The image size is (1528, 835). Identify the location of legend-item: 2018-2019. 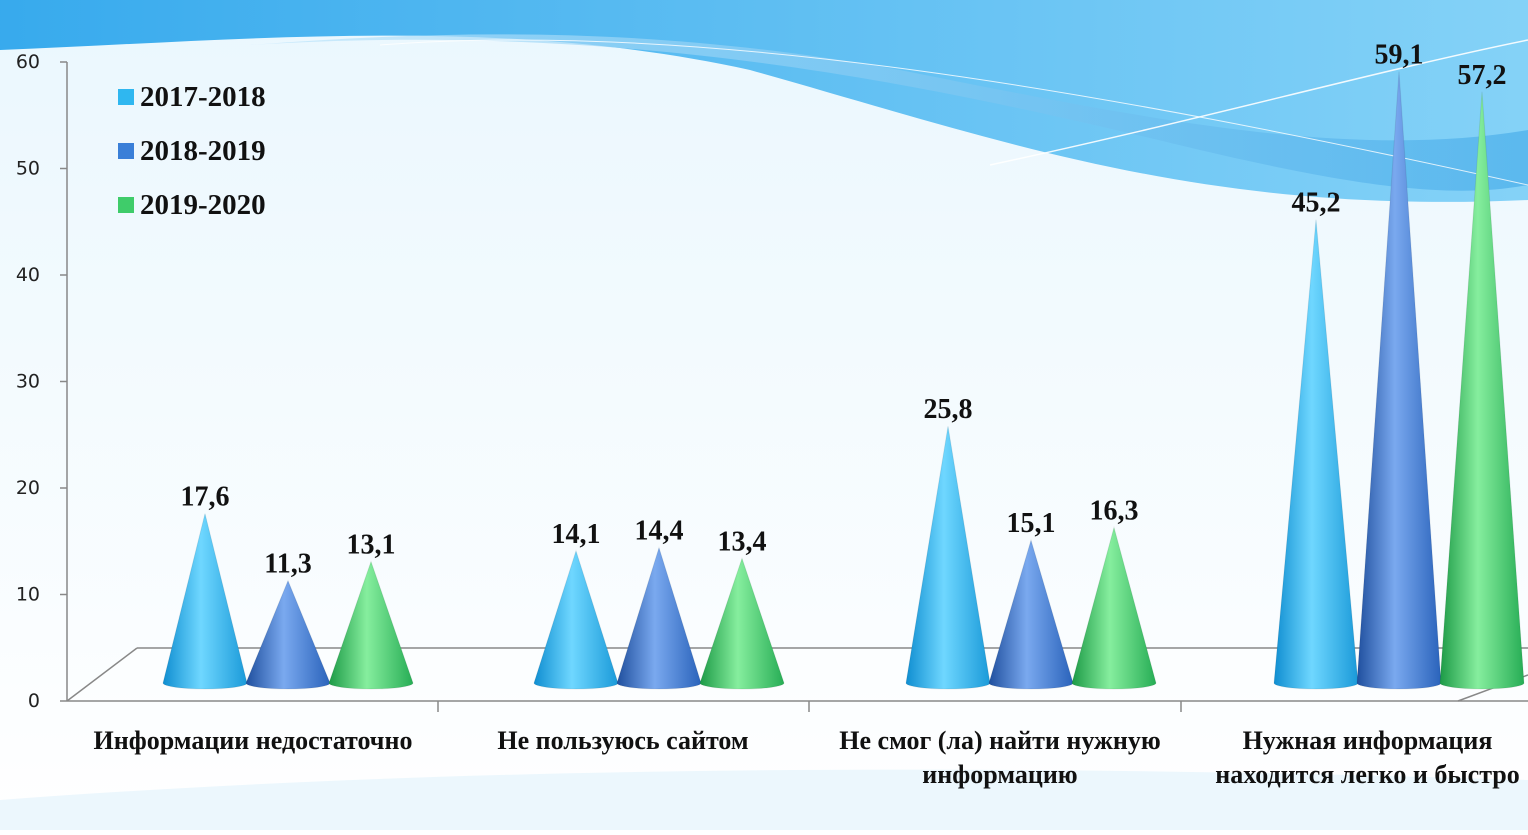
(192, 151).